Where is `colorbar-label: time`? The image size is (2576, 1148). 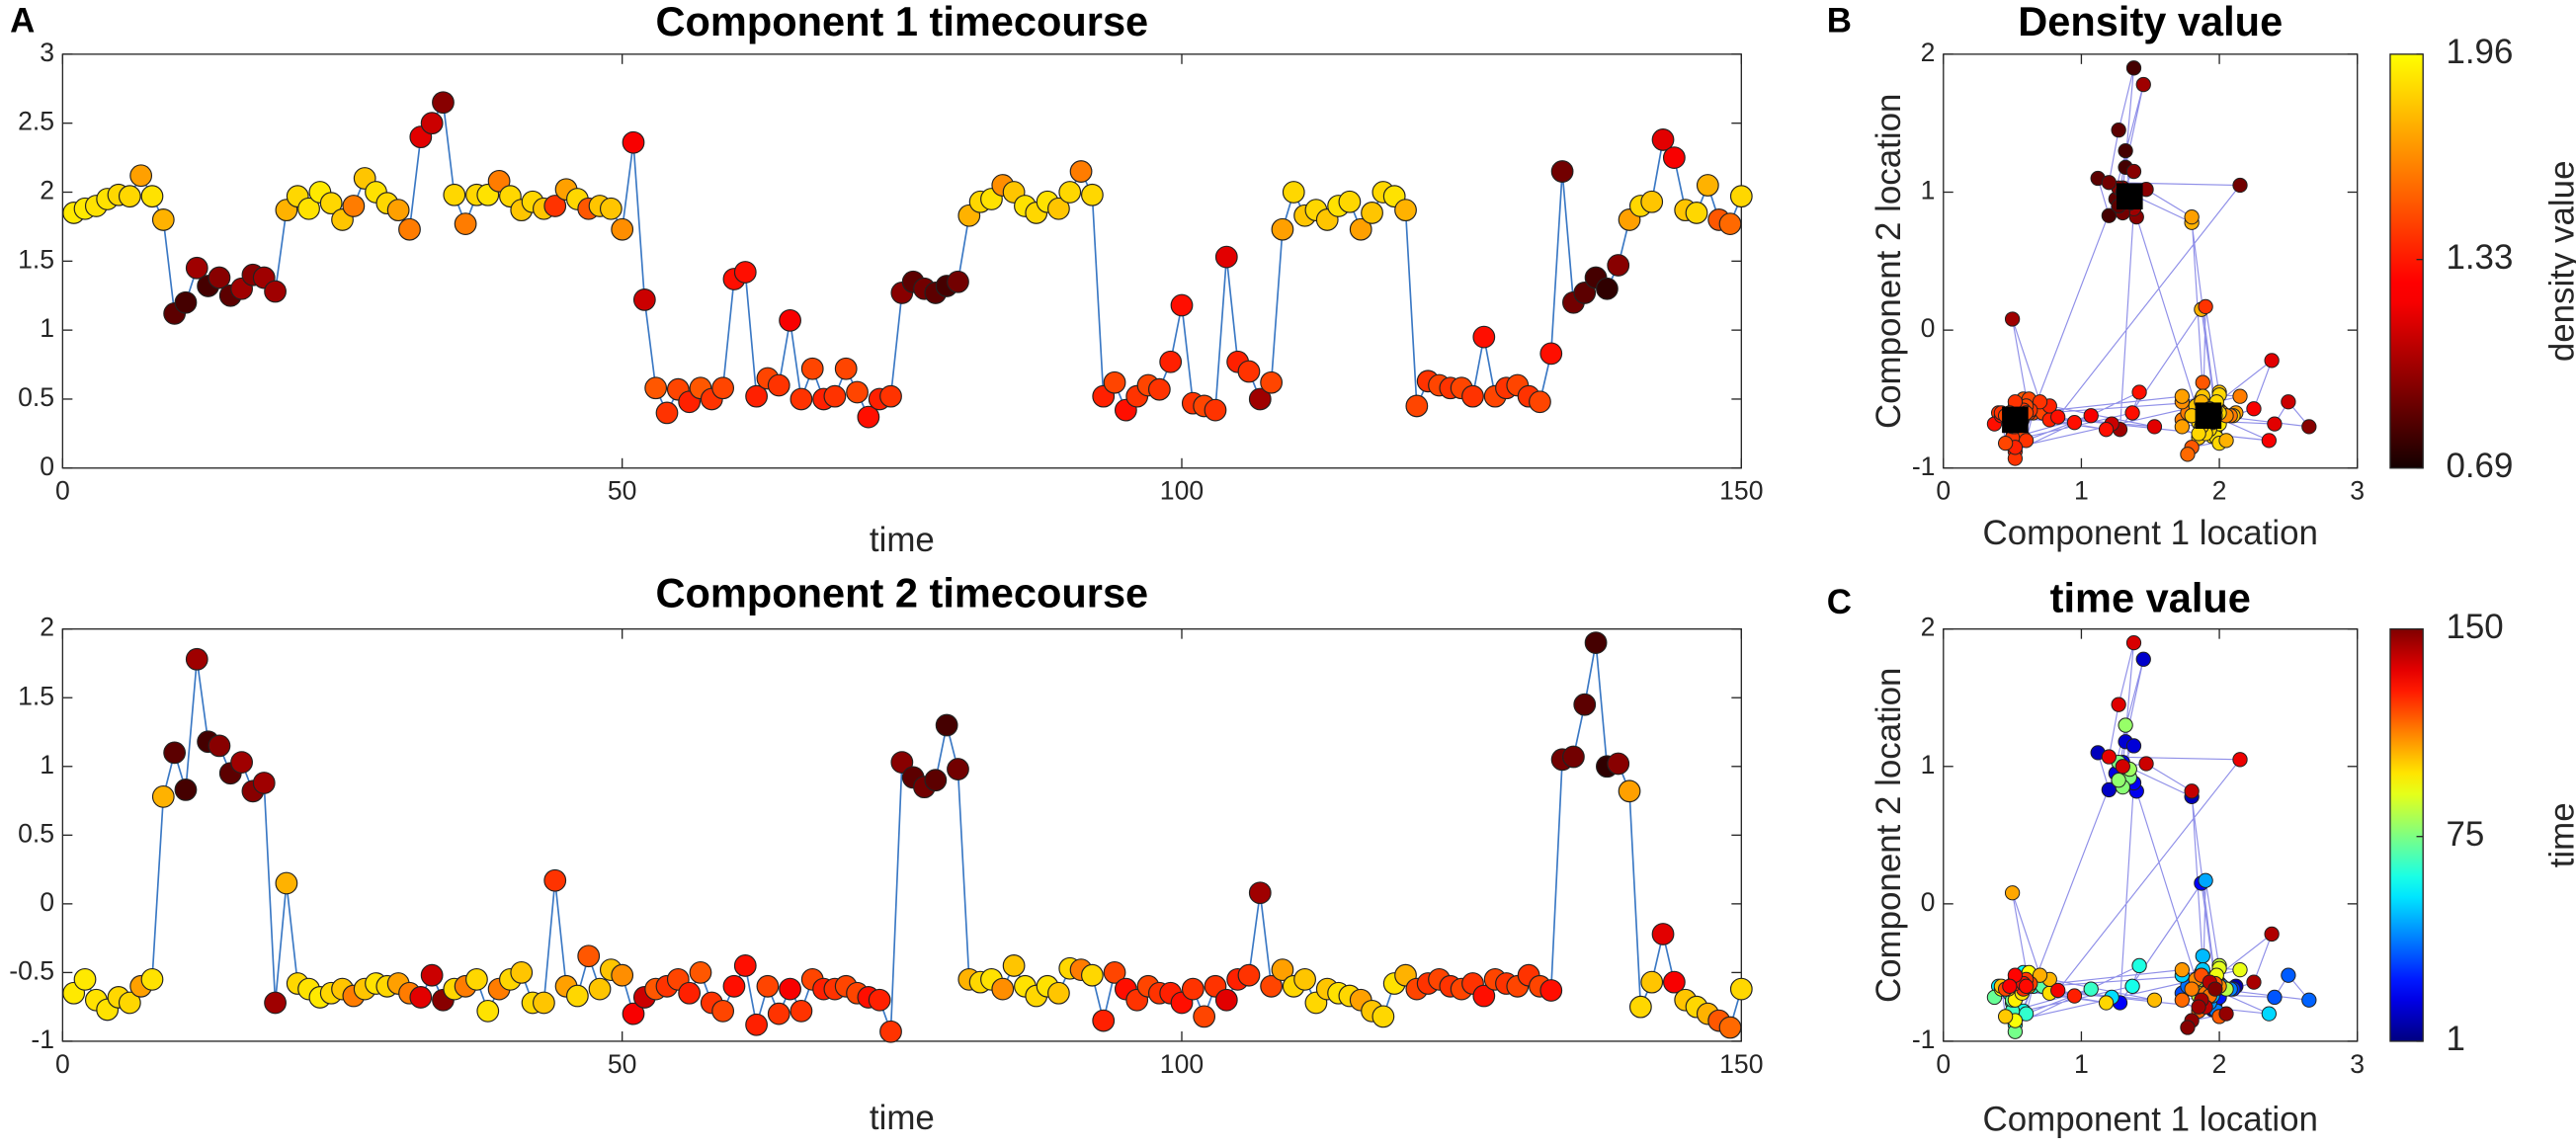
colorbar-label: time is located at coordinates (2559, 834).